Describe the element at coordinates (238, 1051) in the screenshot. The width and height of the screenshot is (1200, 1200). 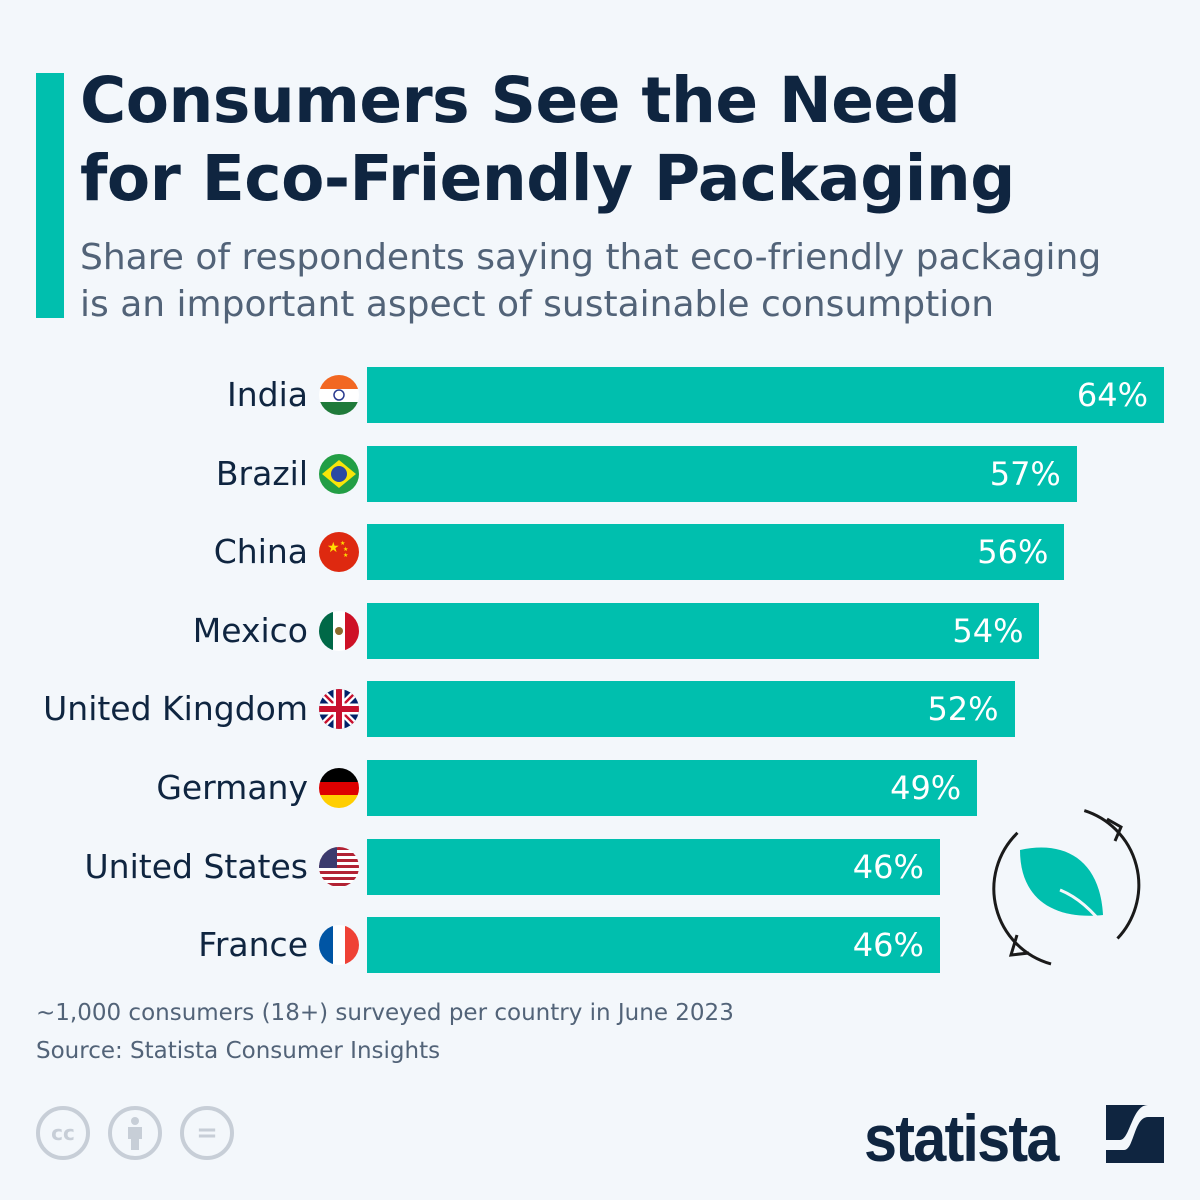
I see `source: Source: Statista Consumer Insights` at that location.